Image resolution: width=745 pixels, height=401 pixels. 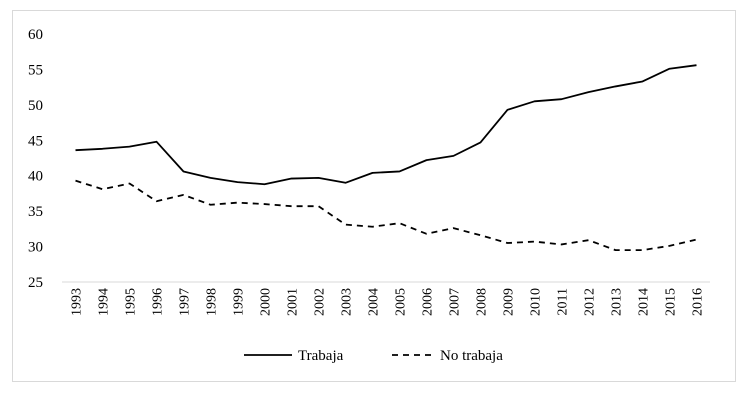 What do you see at coordinates (158, 302) in the screenshot?
I see `x-tick-label: 1996` at bounding box center [158, 302].